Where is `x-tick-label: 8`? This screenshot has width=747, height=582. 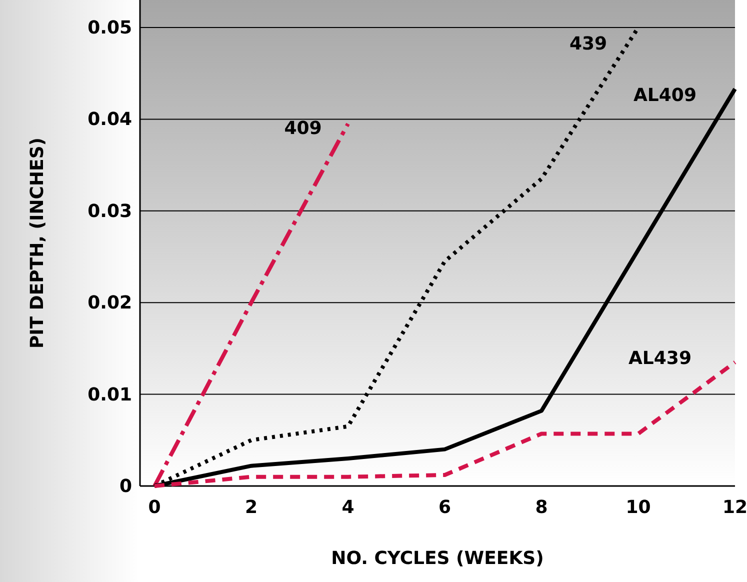 x-tick-label: 8 is located at coordinates (541, 507).